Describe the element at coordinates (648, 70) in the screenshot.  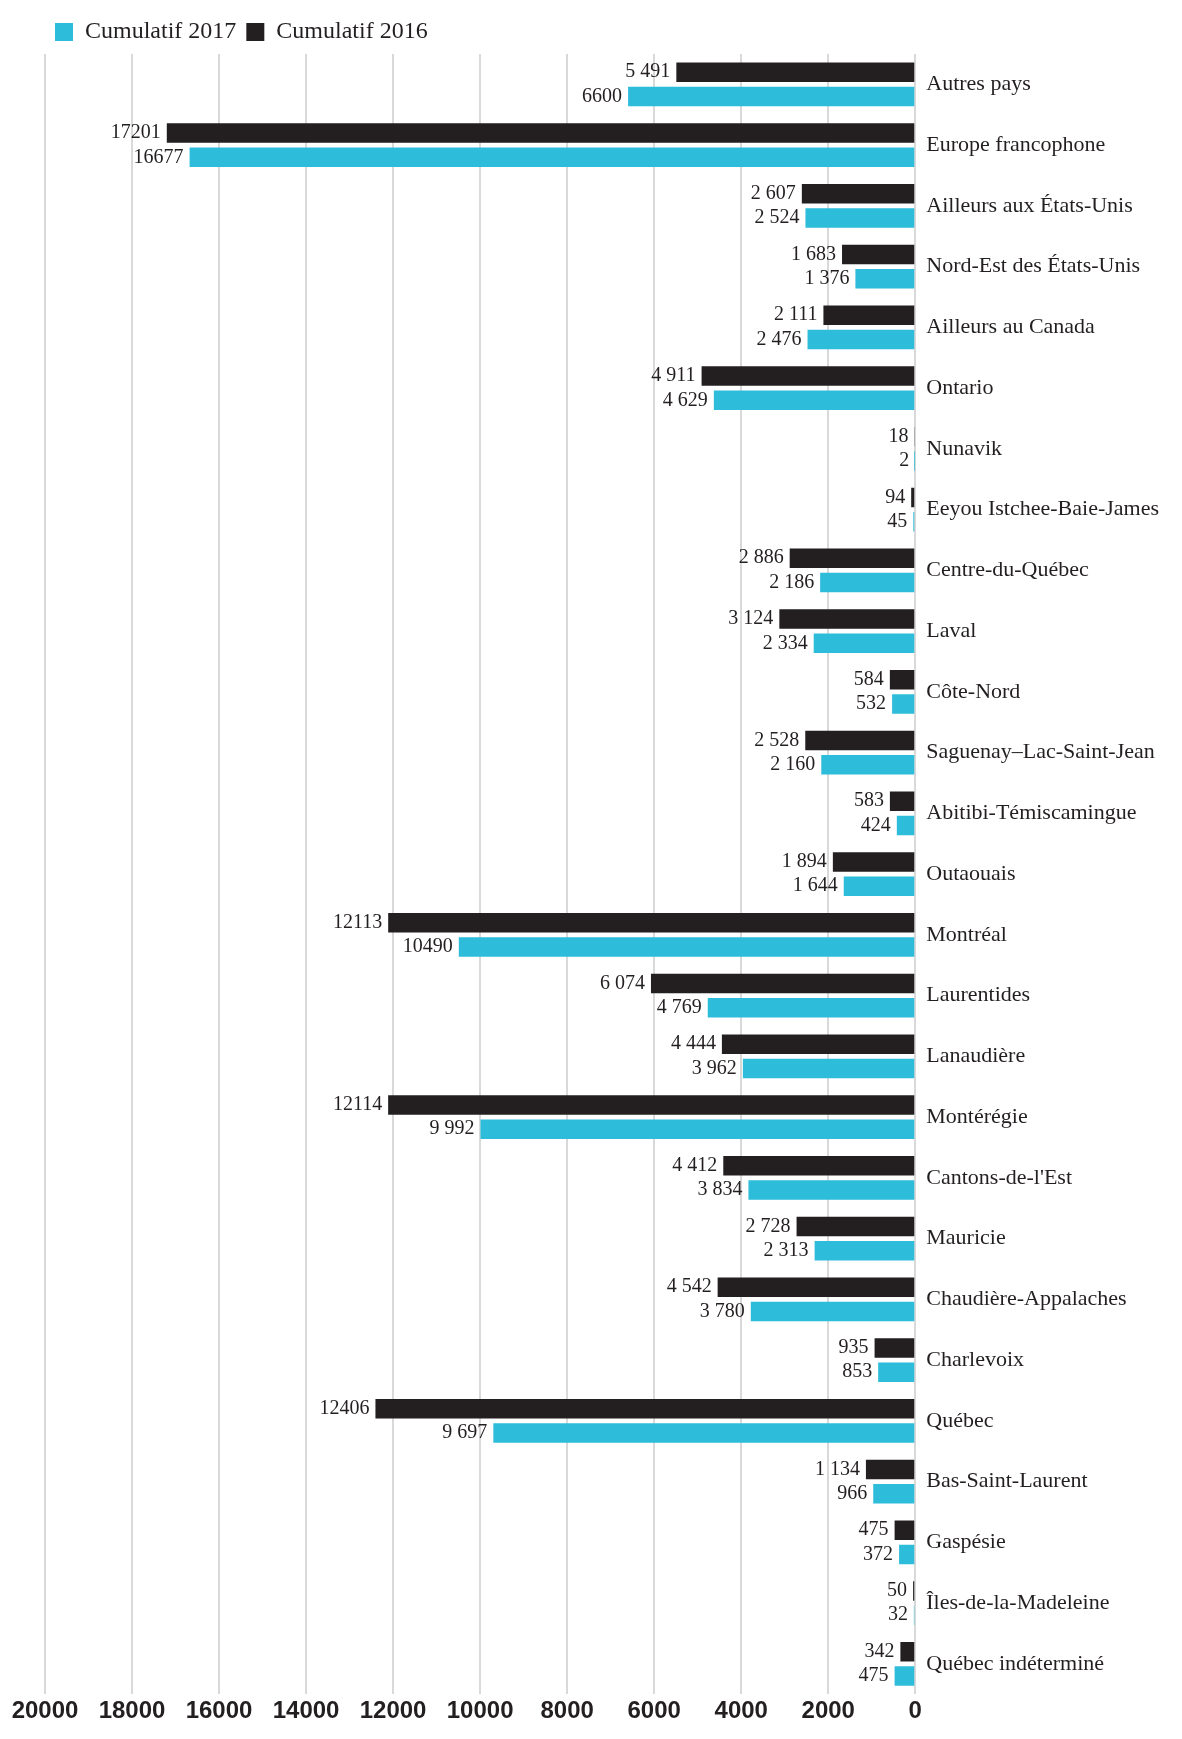
I see `data-label: 5 491` at that location.